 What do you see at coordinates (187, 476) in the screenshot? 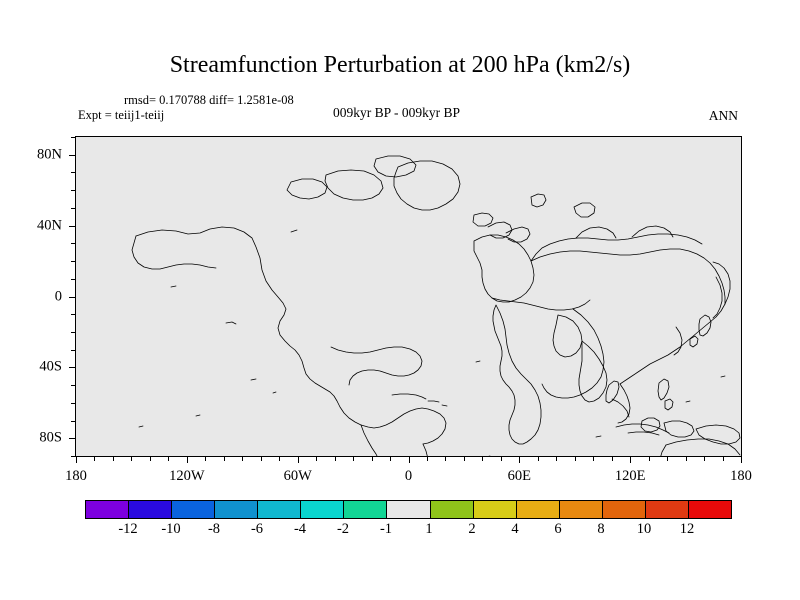
I see `x-axis-label: 120W` at bounding box center [187, 476].